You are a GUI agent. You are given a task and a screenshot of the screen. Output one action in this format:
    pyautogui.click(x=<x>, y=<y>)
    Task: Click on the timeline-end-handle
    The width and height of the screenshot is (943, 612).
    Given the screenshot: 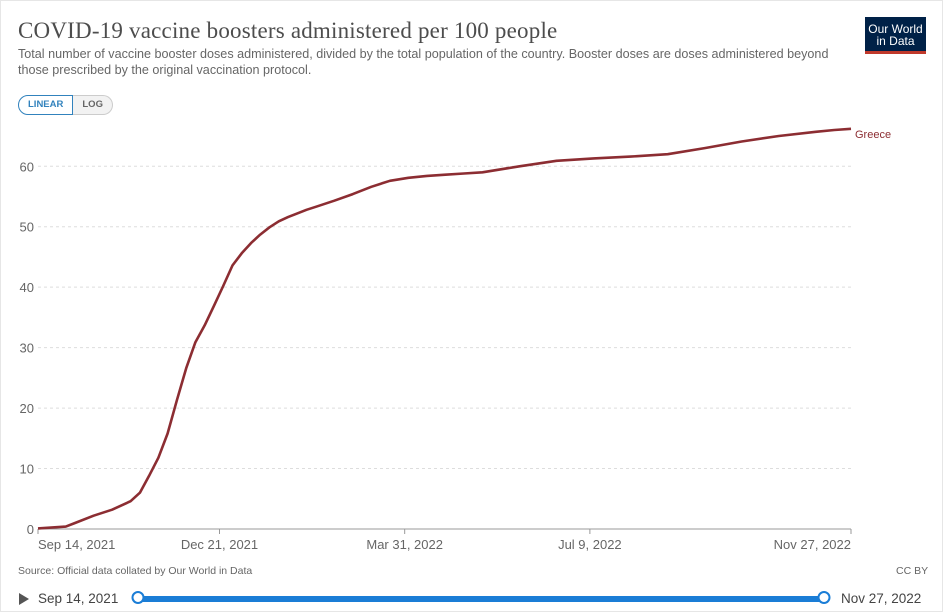 What is the action you would take?
    pyautogui.click(x=824, y=597)
    